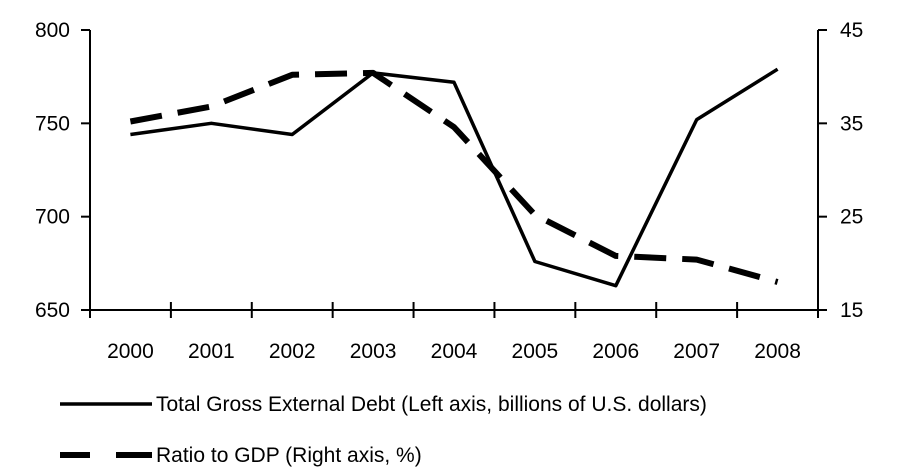 The image size is (897, 472). What do you see at coordinates (292, 351) in the screenshot?
I see `x-tick-label: 2002` at bounding box center [292, 351].